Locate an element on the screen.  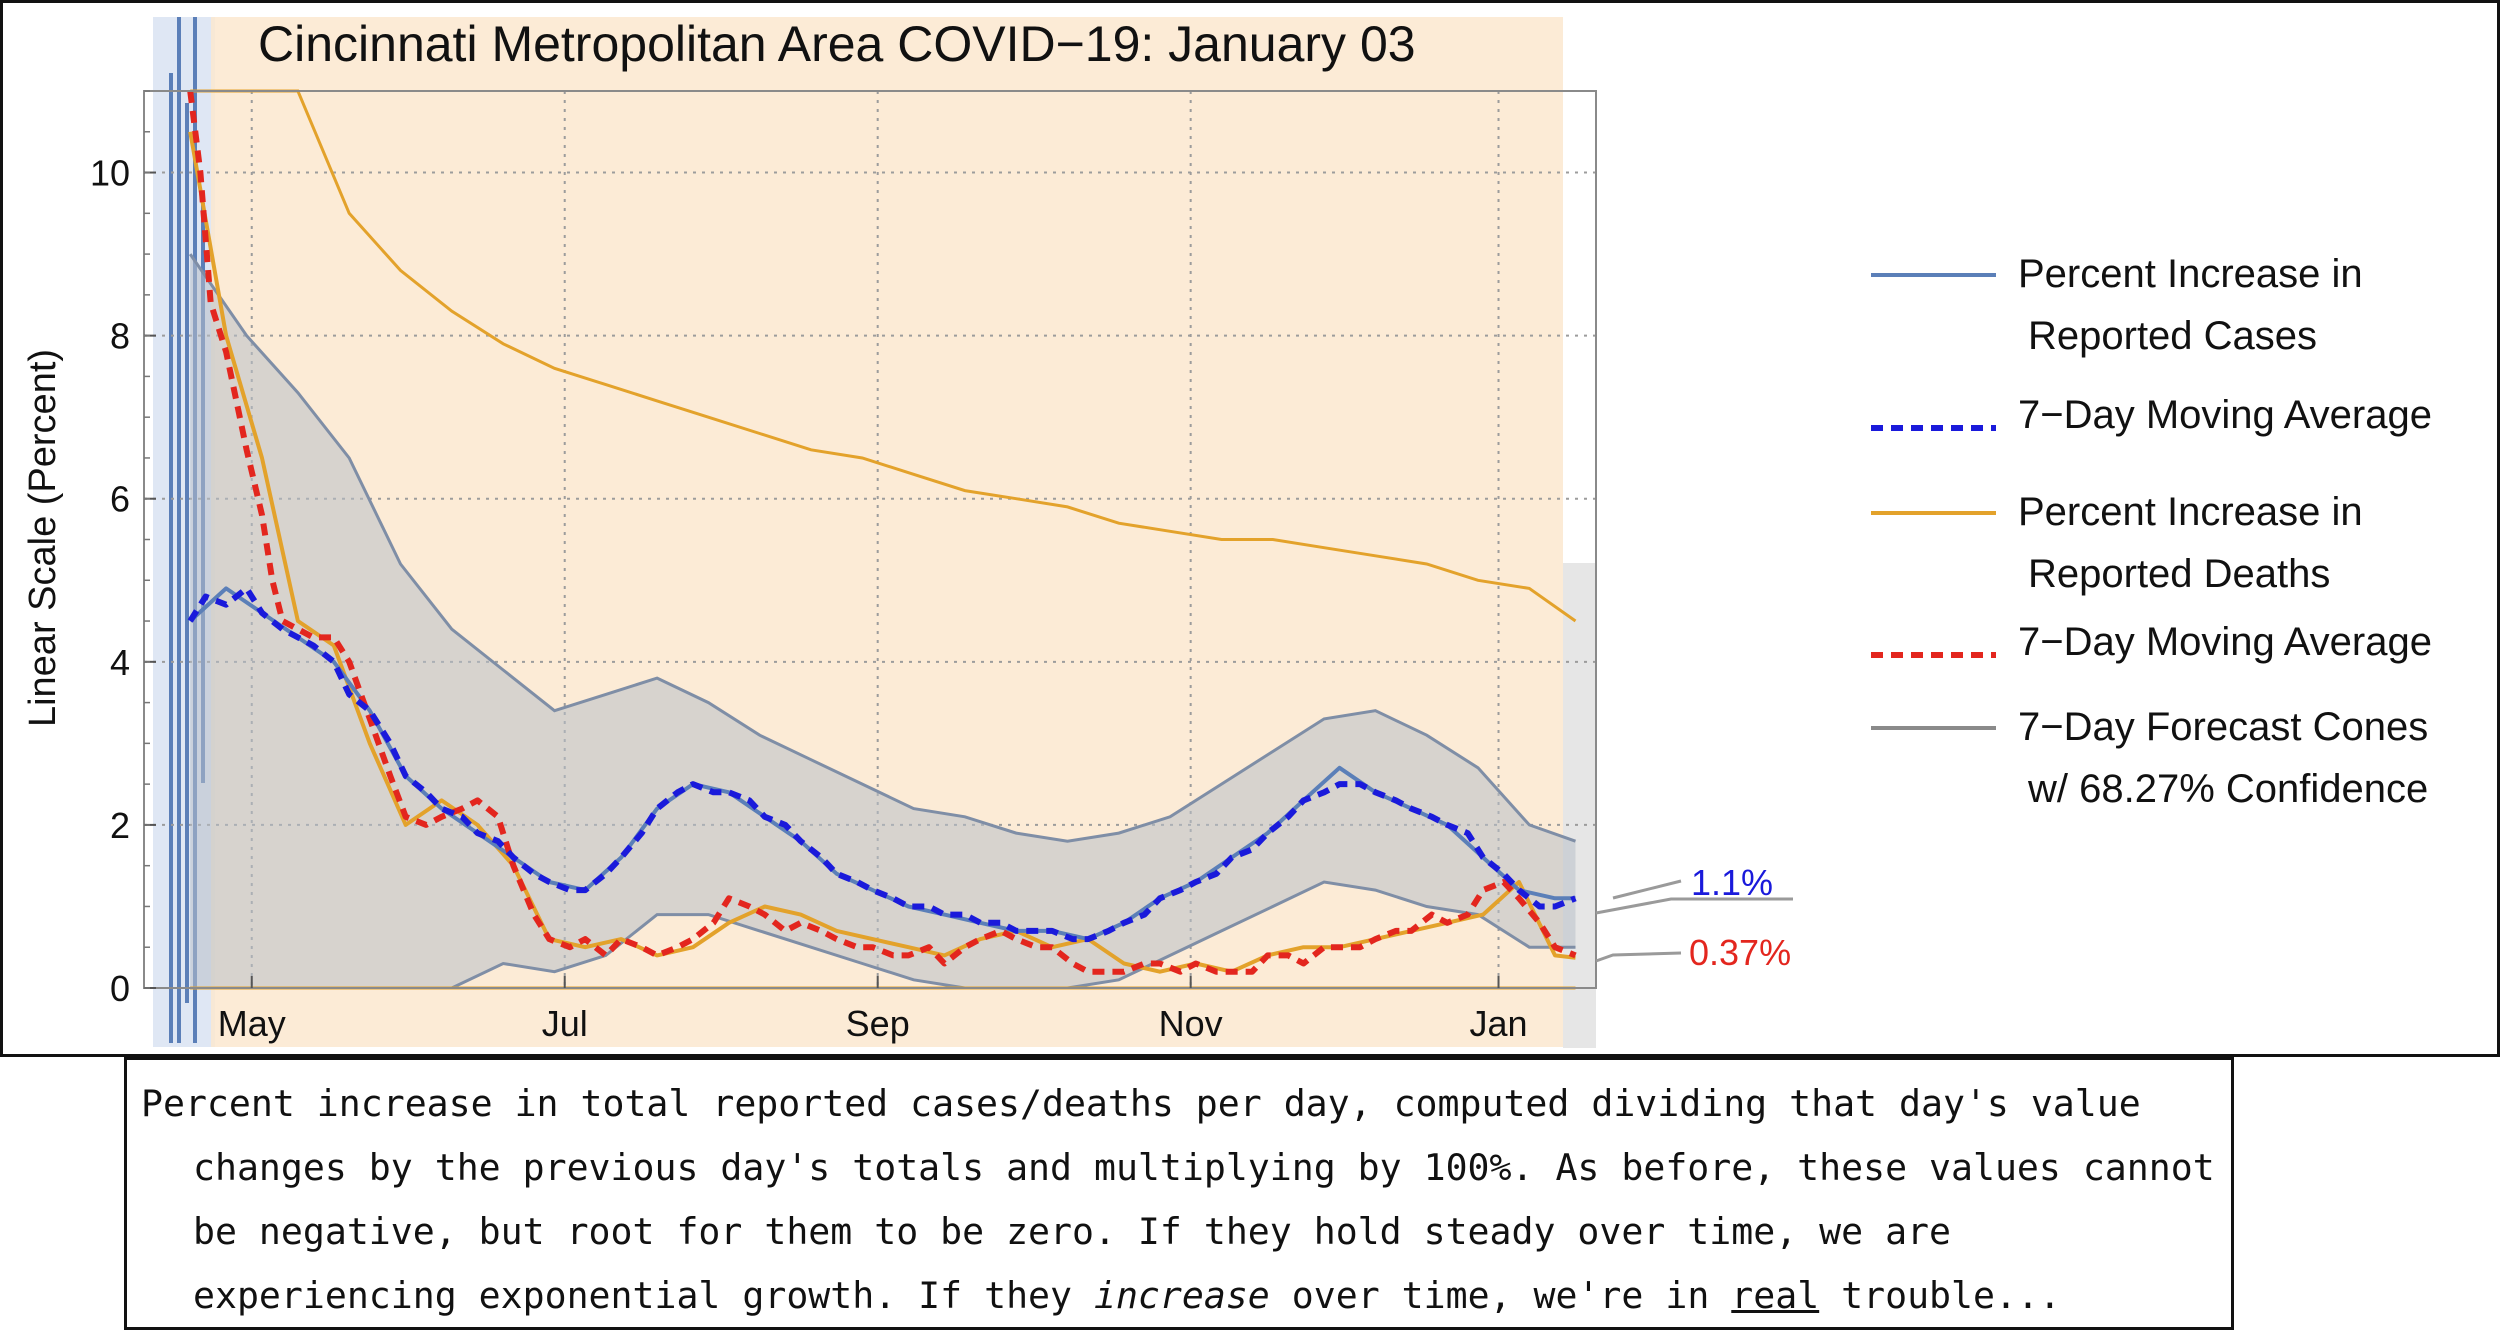
x-tick-label: Sep is located at coordinates (878, 1023).